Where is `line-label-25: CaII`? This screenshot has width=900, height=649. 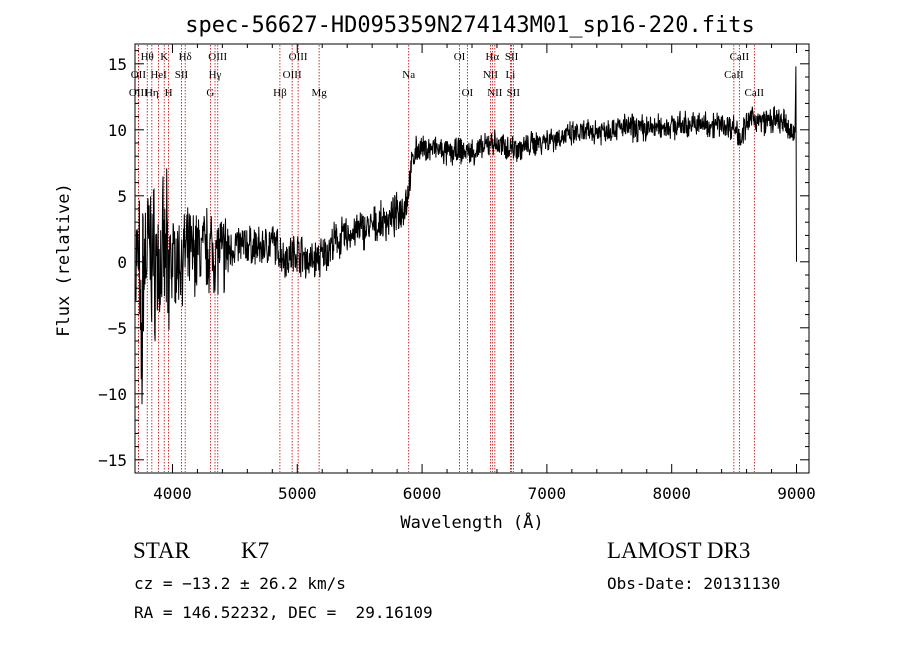 line-label-25: CaII is located at coordinates (740, 57).